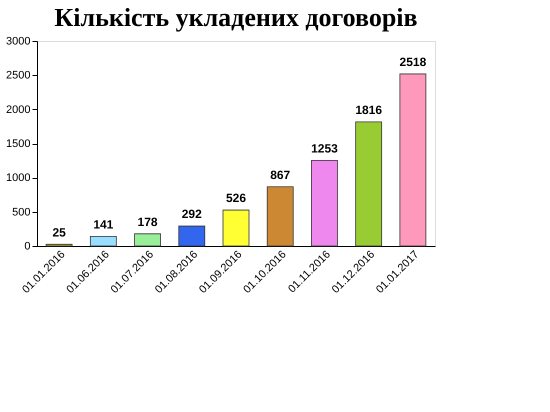 The height and width of the screenshot is (412, 550). What do you see at coordinates (192, 214) in the screenshot?
I see `data-label: 292` at bounding box center [192, 214].